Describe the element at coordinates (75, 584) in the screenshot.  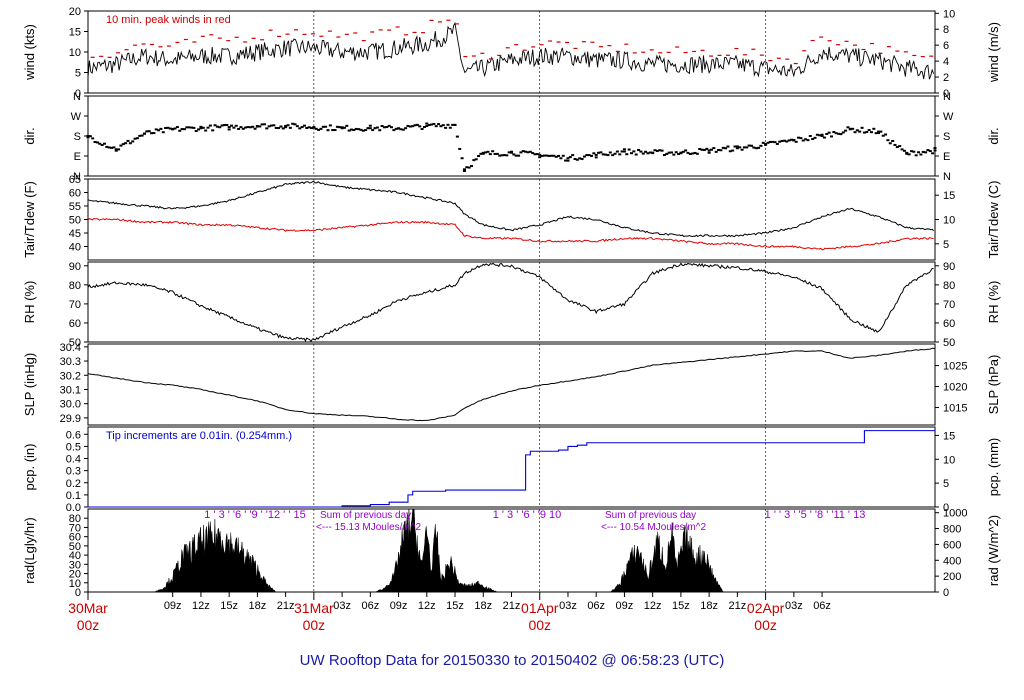
I see `rad-left-tick-label: 10` at that location.